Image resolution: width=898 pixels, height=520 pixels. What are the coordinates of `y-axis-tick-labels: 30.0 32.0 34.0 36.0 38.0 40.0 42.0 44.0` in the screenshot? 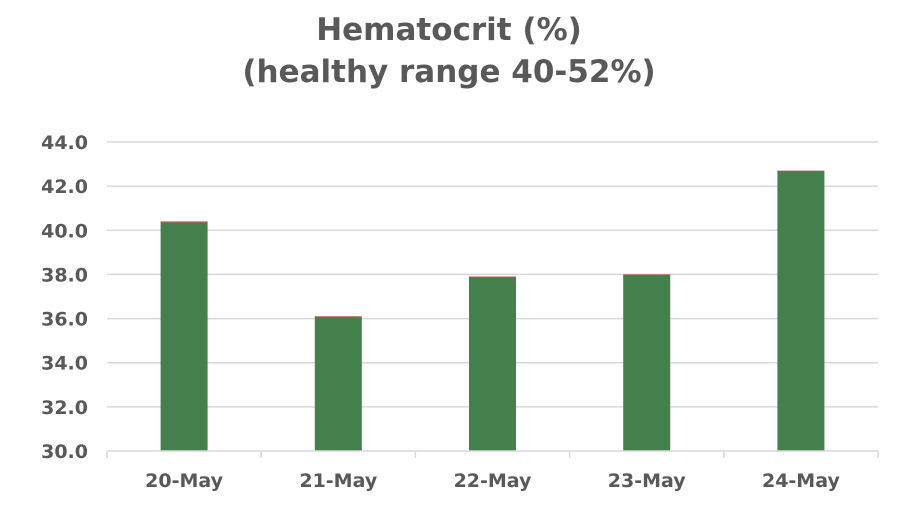 It's located at (64, 297).